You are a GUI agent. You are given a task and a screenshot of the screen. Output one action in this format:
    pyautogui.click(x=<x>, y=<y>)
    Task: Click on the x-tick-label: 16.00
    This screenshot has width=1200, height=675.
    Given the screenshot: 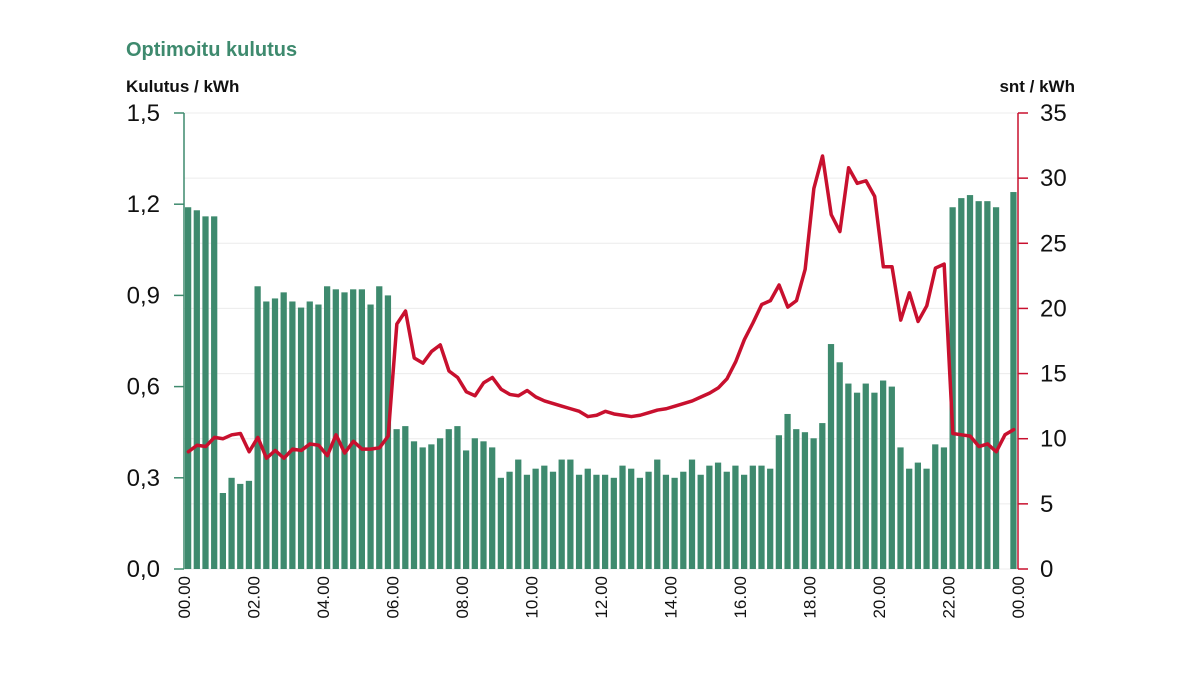 What is the action you would take?
    pyautogui.click(x=740, y=597)
    